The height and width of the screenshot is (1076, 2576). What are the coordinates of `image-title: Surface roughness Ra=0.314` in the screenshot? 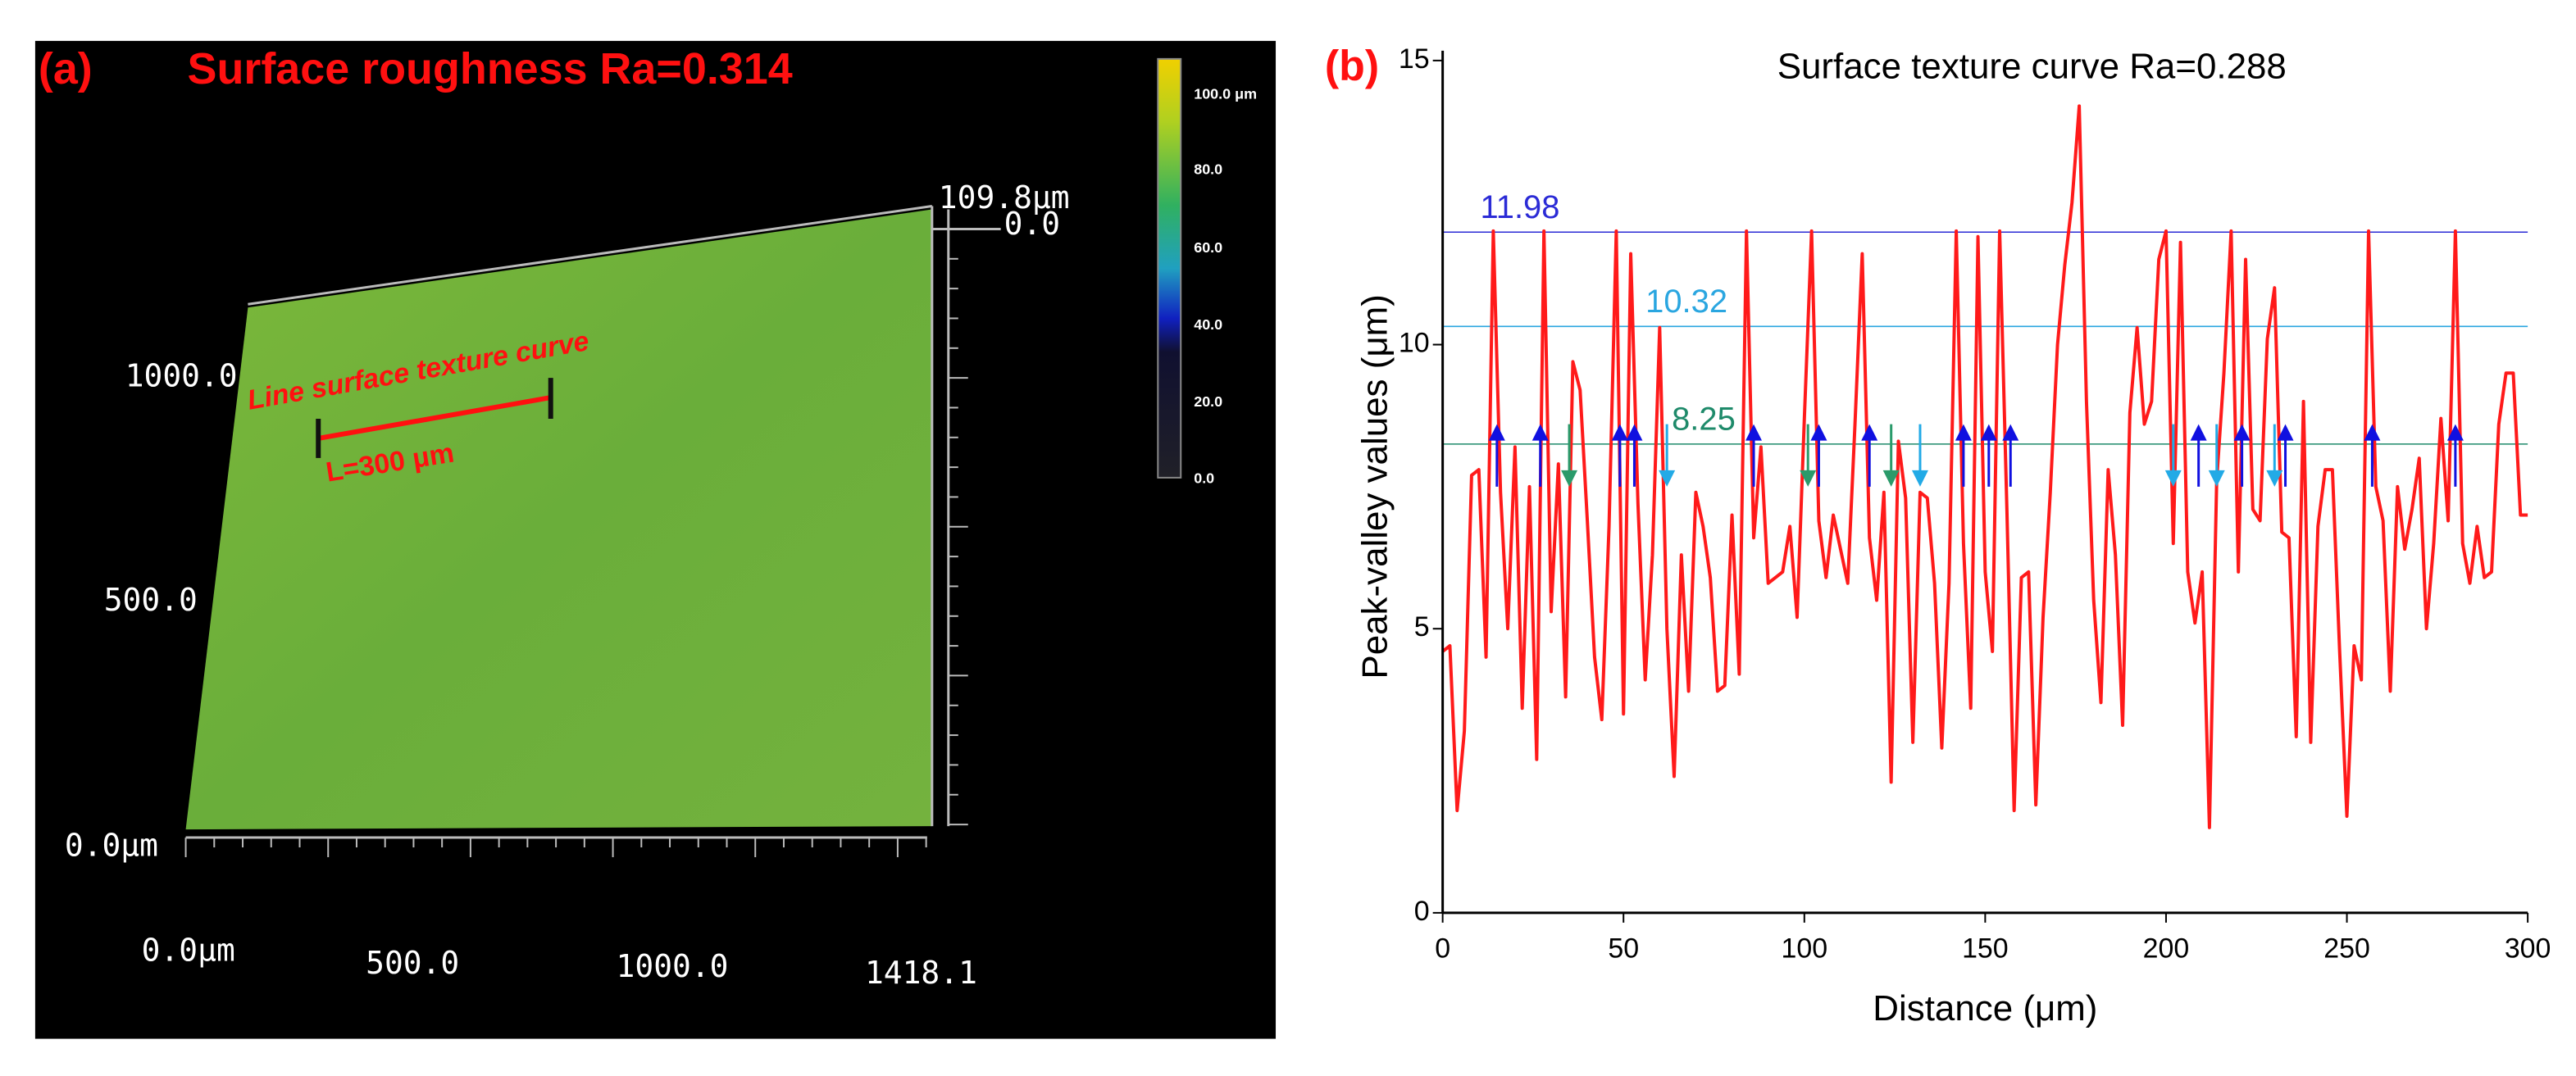 It's located at (491, 68).